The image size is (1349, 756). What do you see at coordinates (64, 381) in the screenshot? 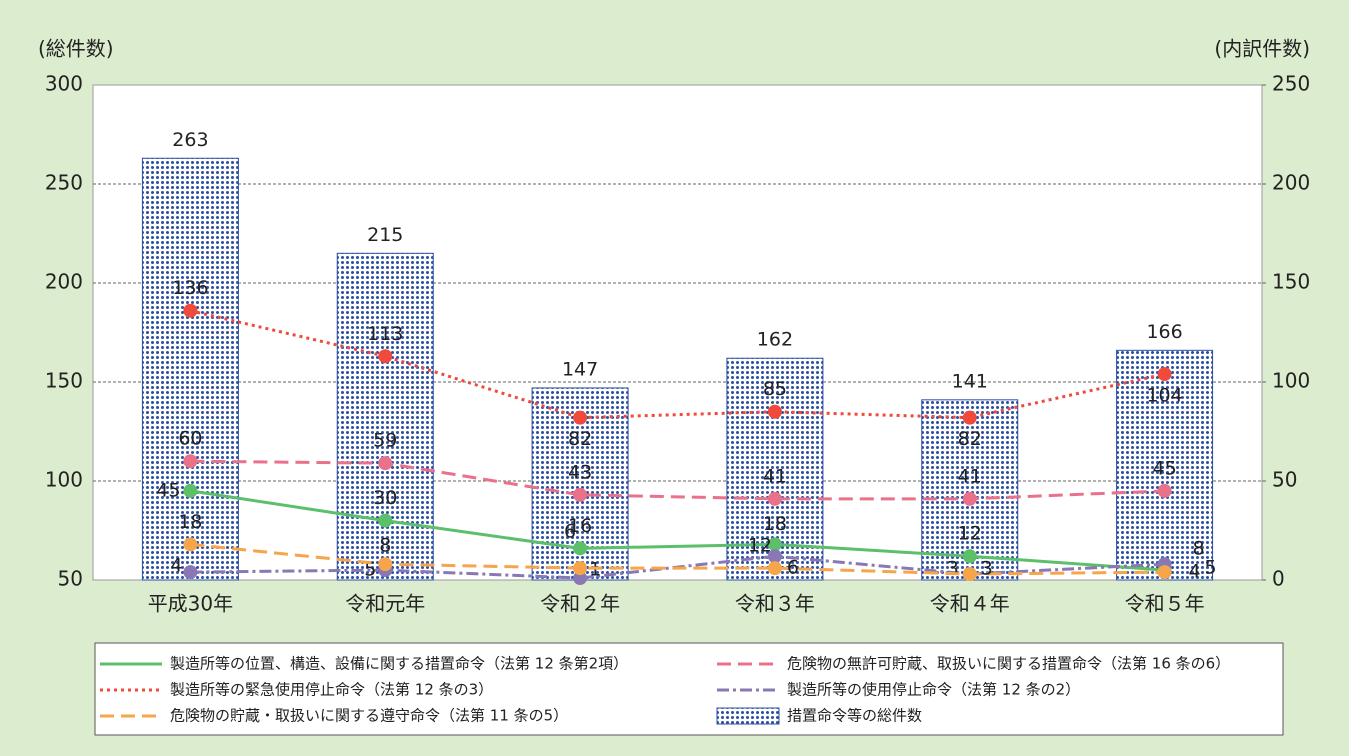
I see `y-tick-label: 150` at bounding box center [64, 381].